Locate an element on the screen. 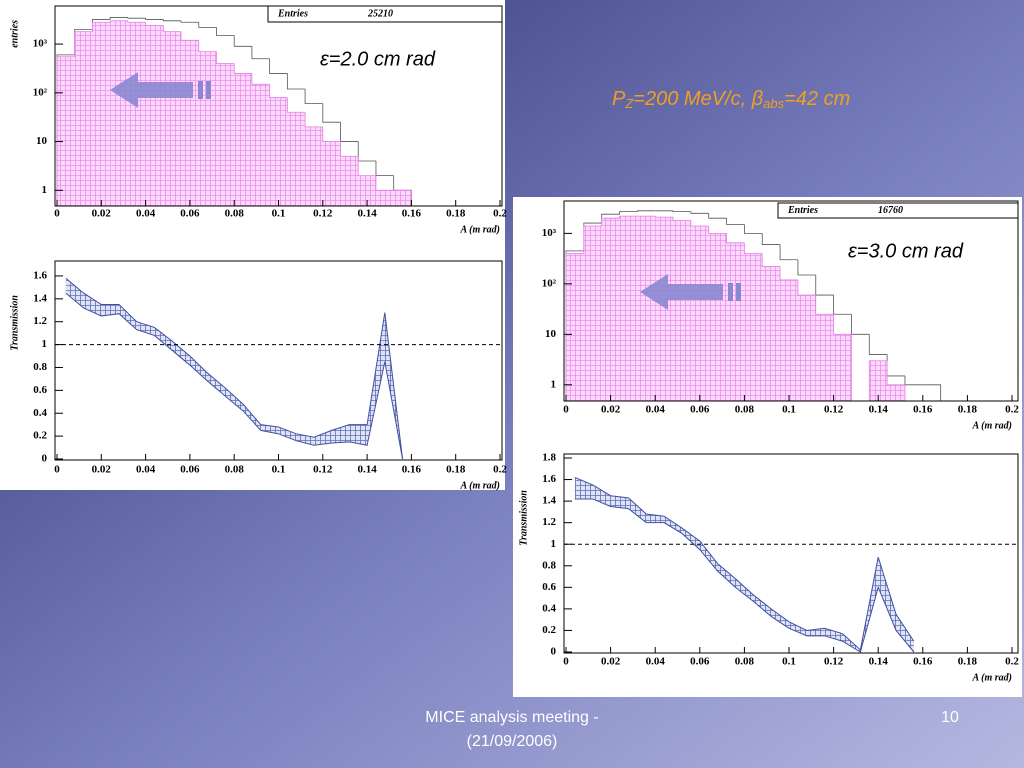  x-tick-label: 0.06 is located at coordinates (700, 662).